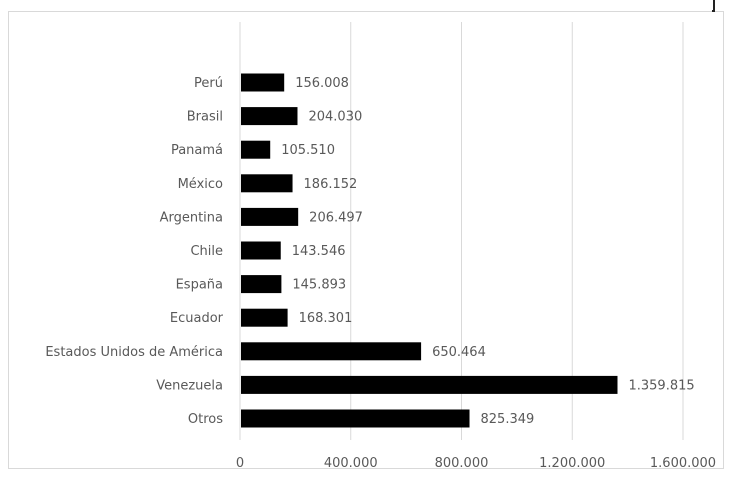 The image size is (733, 479). What do you see at coordinates (322, 83) in the screenshot?
I see `data-label: 156.008` at bounding box center [322, 83].